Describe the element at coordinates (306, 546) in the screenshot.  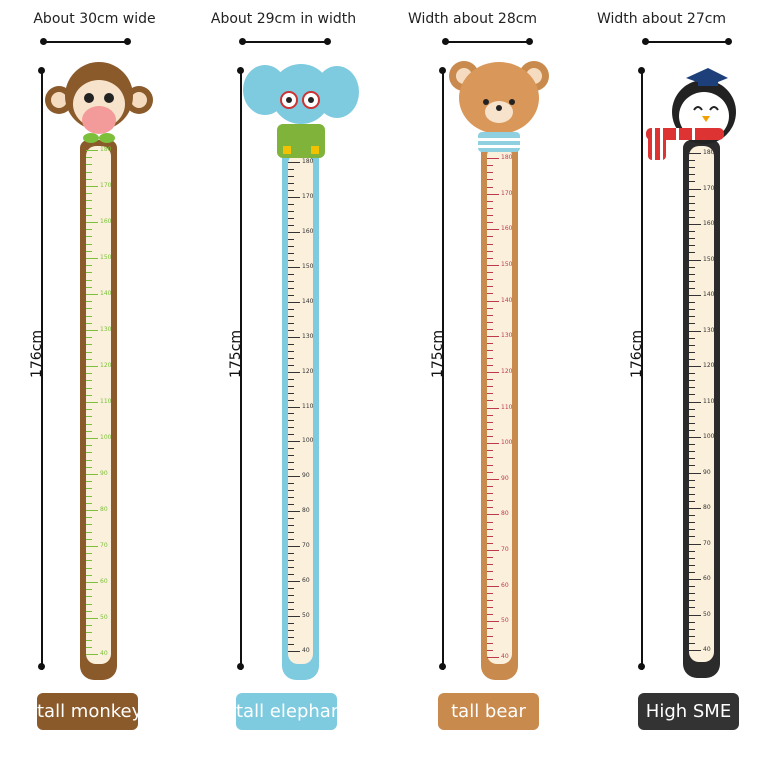
I see `ruler-mark-label: 70` at that location.